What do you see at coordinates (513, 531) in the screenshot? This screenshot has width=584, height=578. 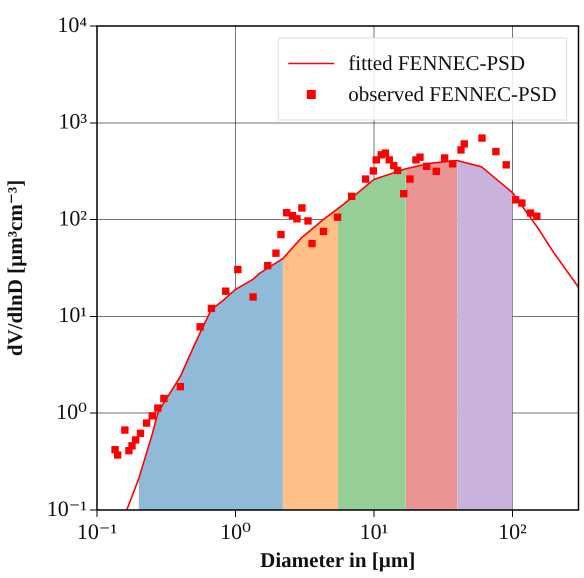 I see `x-tick-label: 10²` at bounding box center [513, 531].